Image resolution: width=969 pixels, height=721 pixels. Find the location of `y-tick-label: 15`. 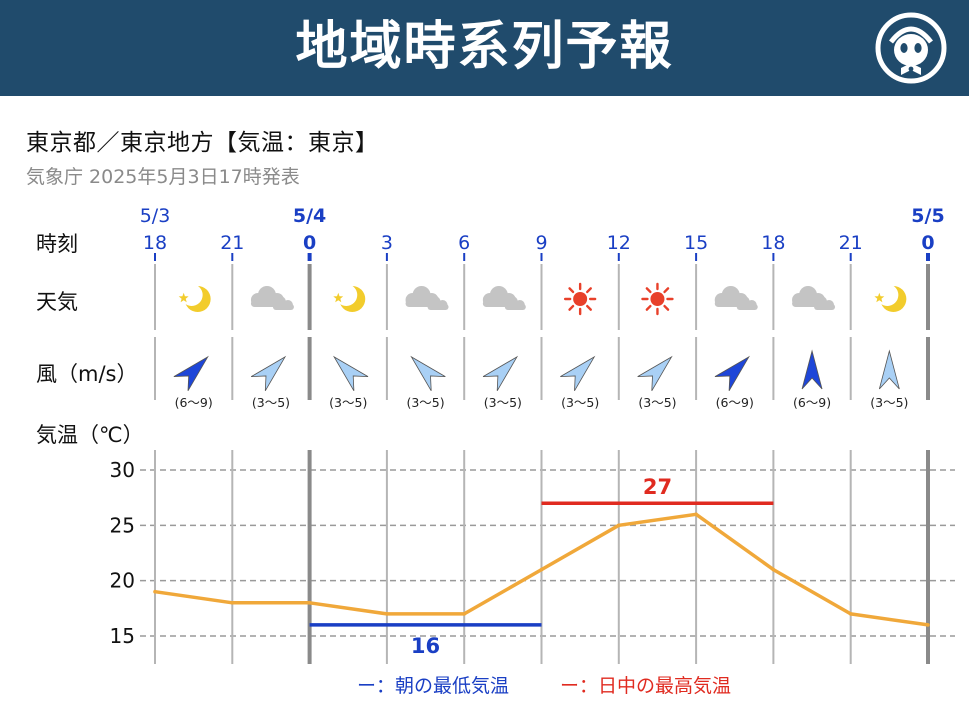

y-tick-label: 15 is located at coordinates (122, 636).